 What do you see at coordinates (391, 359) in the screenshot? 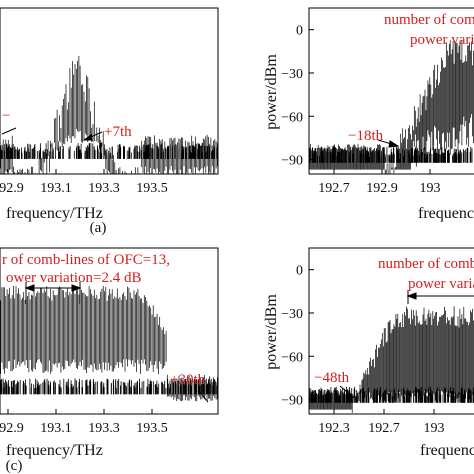
I see `panel-d-spectrum` at bounding box center [391, 359].